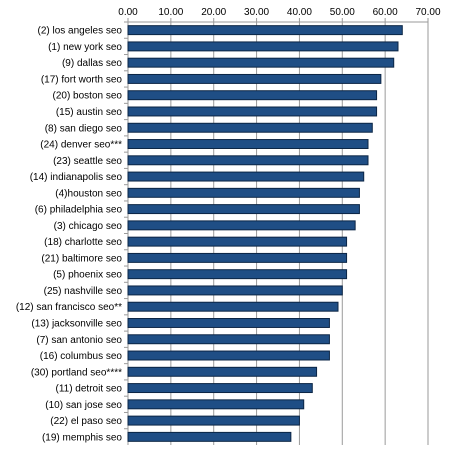 The image size is (450, 455). I want to click on x-tick-label: 40.00, so click(299, 12).